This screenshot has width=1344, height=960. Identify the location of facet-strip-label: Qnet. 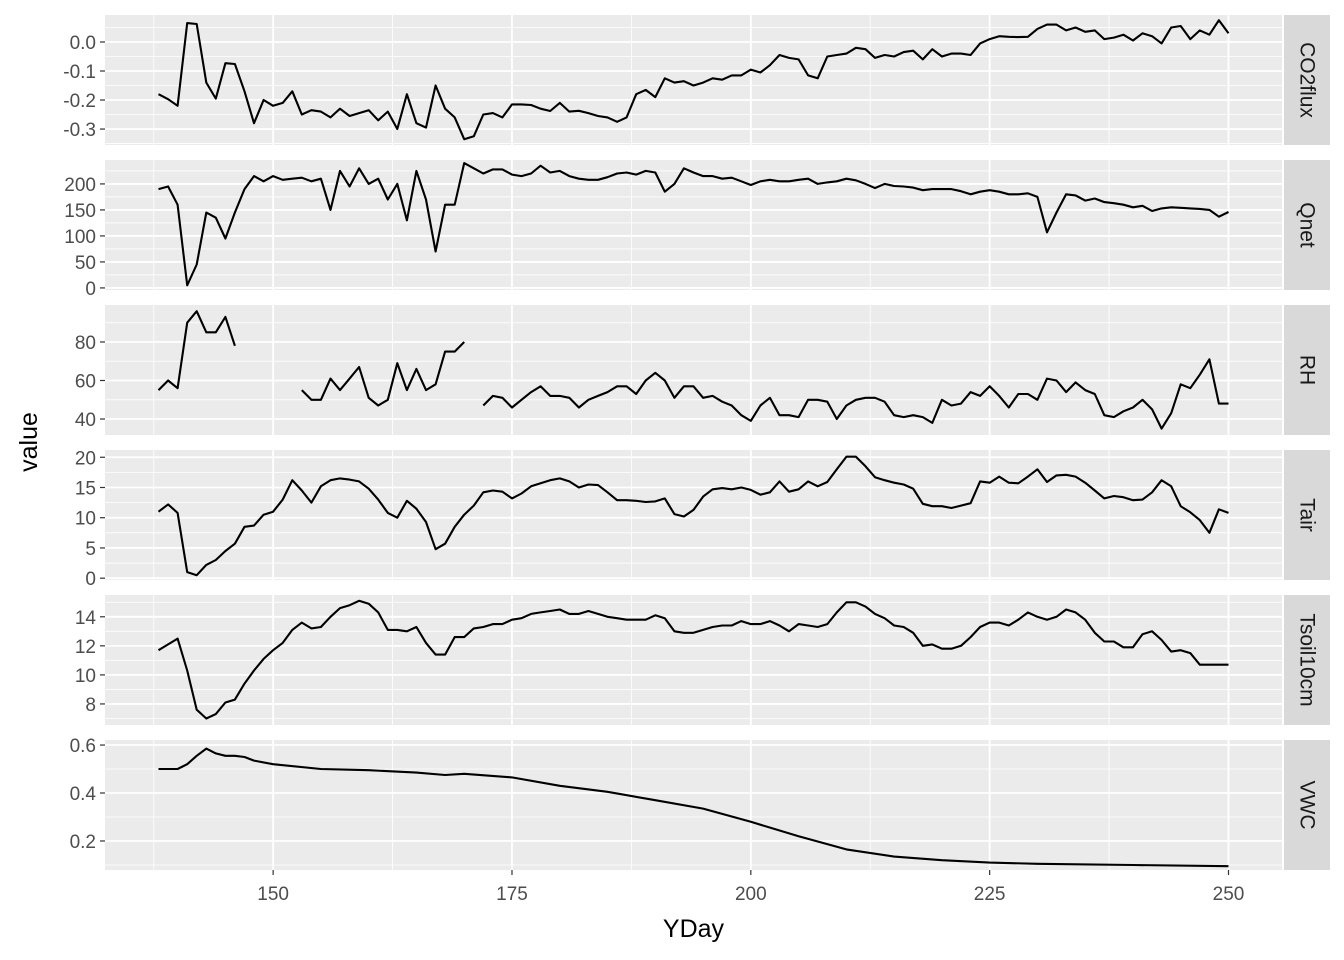
(1307, 225).